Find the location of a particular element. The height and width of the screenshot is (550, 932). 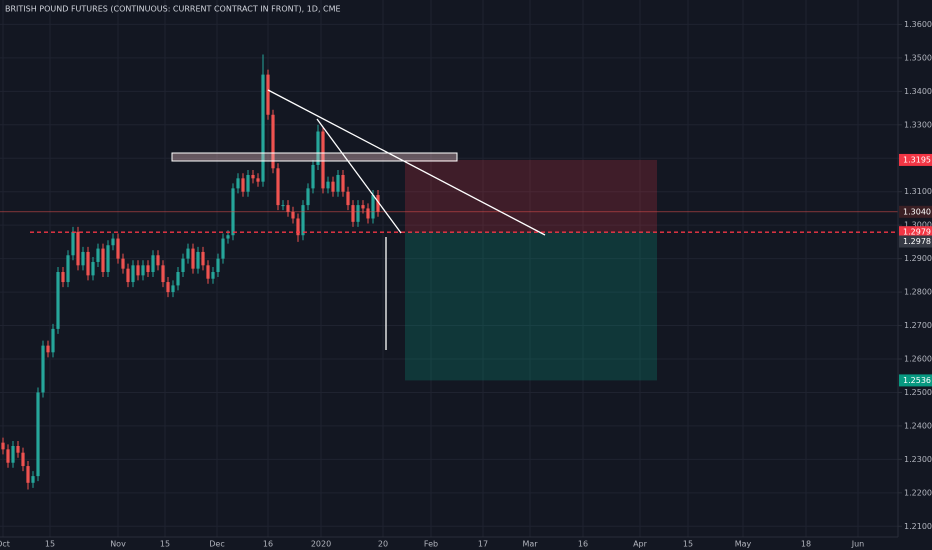

x-tick-label: 17 is located at coordinates (483, 544).